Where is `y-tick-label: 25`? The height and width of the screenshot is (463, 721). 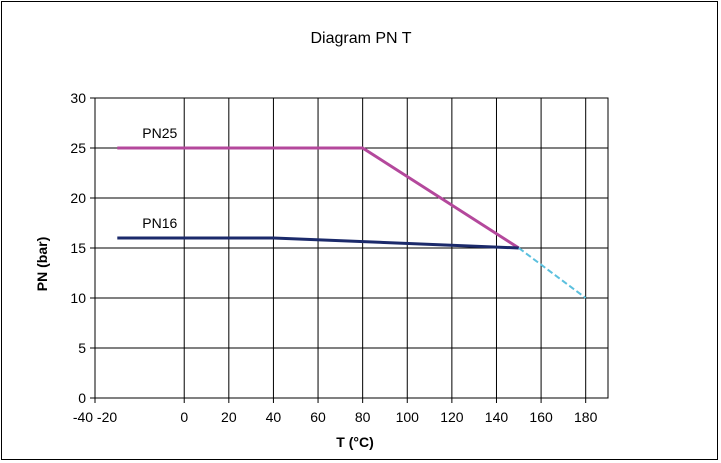
y-tick-label: 25 is located at coordinates (78, 148).